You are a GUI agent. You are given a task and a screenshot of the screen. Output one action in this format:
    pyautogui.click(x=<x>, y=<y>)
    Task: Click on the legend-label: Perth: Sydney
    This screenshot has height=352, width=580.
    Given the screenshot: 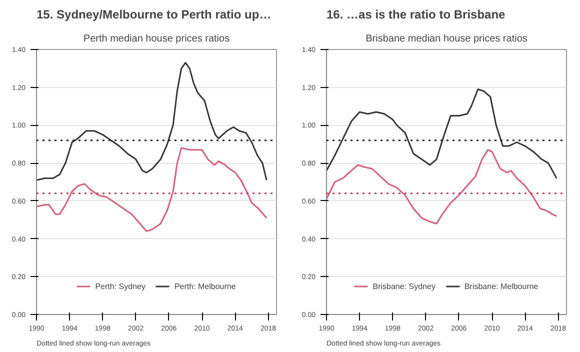 What is the action you would take?
    pyautogui.click(x=120, y=286)
    